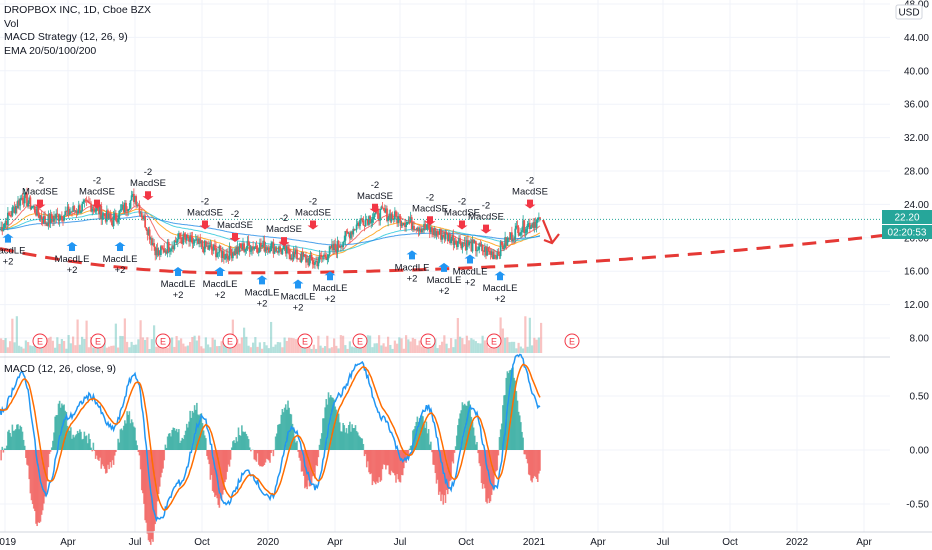 The image size is (932, 550). Describe the element at coordinates (66, 37) in the screenshot. I see `strategy-label: MACD Strategy (12, 26, 9)` at that location.